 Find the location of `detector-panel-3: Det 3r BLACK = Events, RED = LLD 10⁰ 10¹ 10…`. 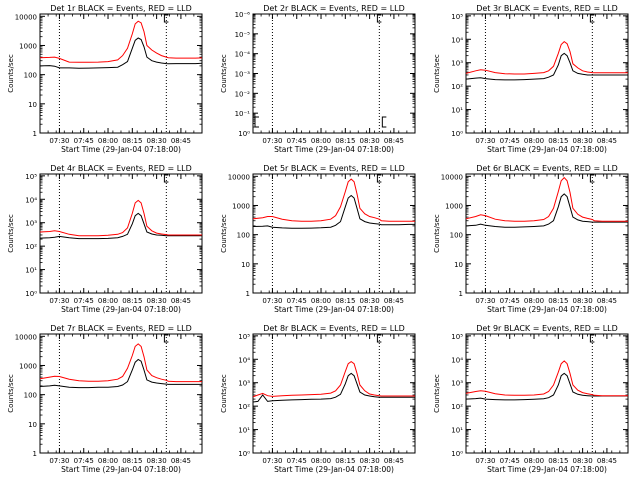

detector-panel-3: Det 3r BLACK = Events, RED = LLD 10⁰ 10¹ 10… is located at coordinates (531, 79).